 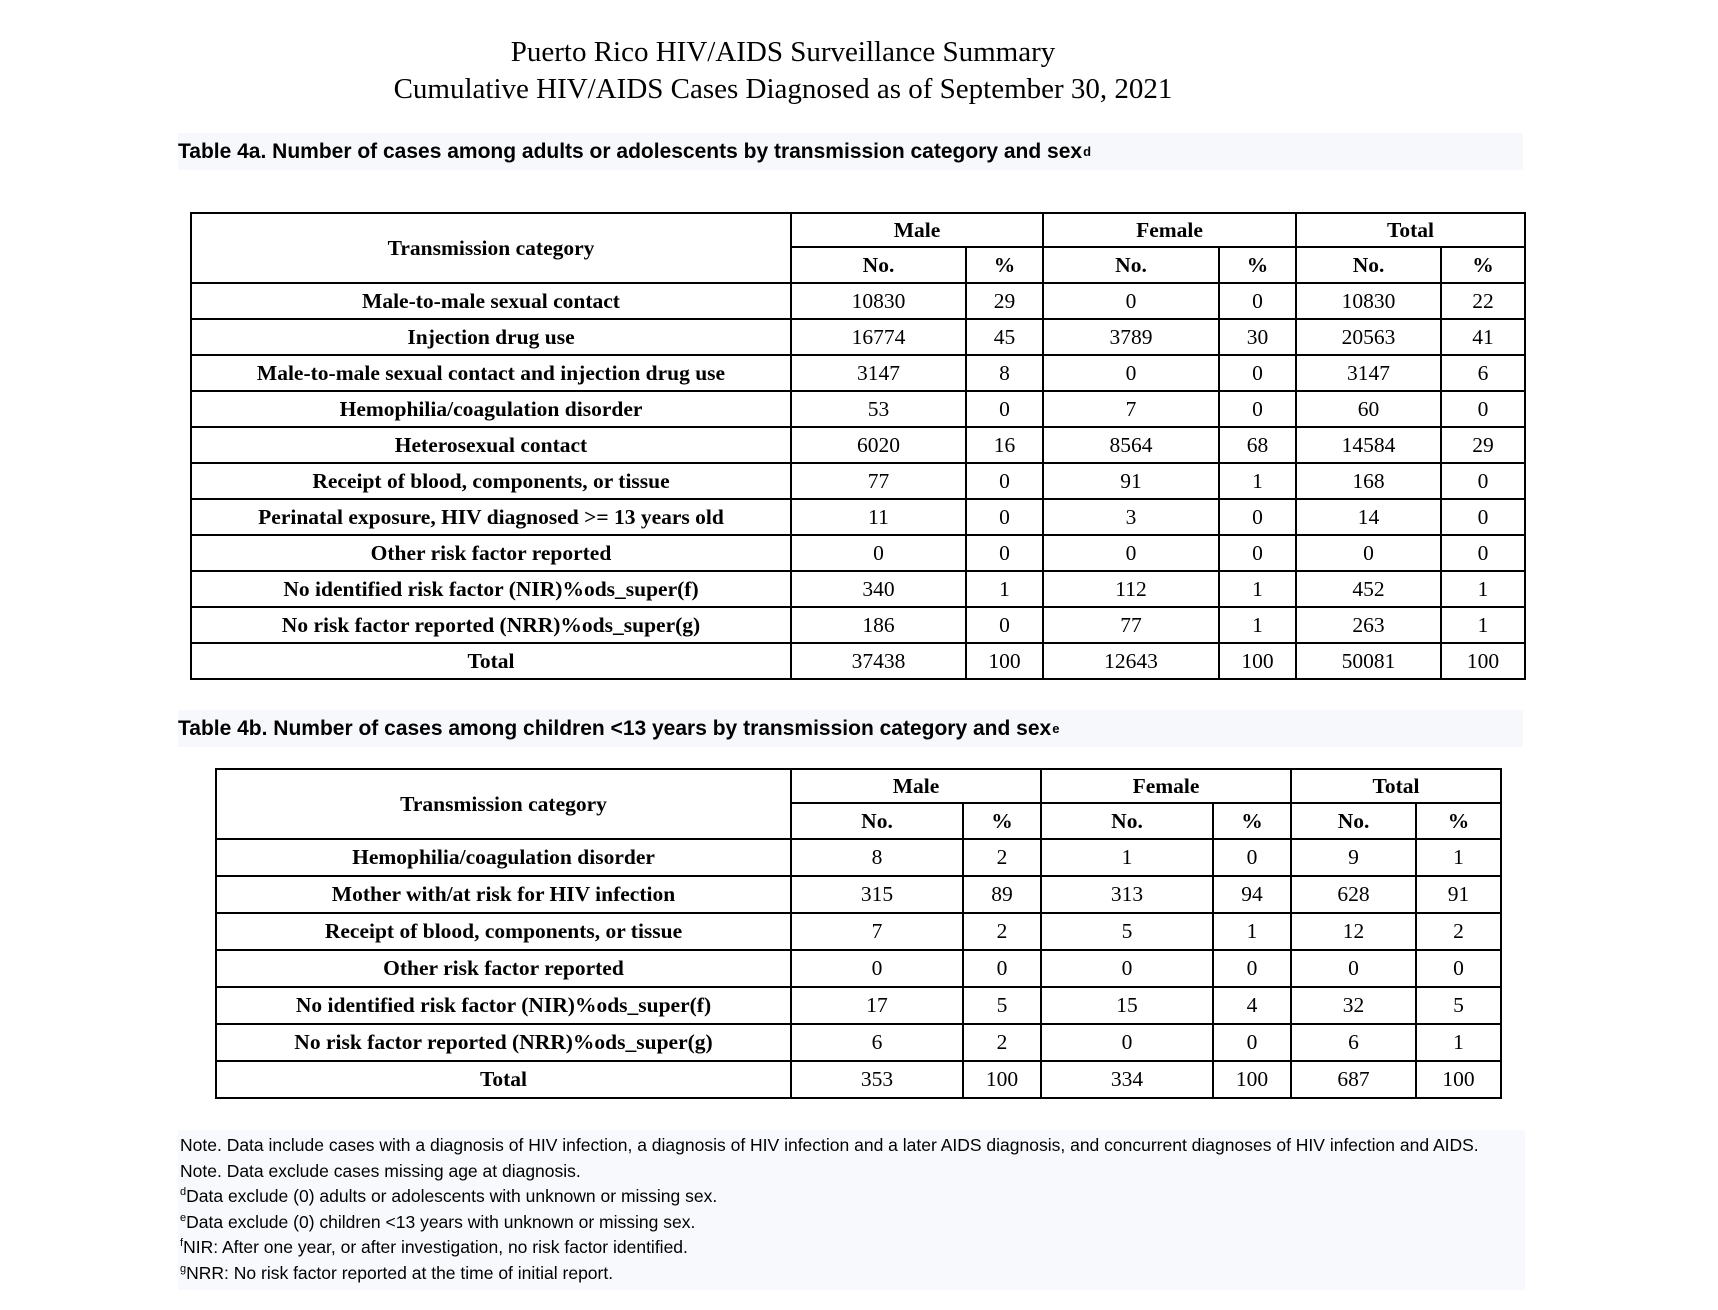 What do you see at coordinates (1483, 373) in the screenshot?
I see `value-cell: 6` at bounding box center [1483, 373].